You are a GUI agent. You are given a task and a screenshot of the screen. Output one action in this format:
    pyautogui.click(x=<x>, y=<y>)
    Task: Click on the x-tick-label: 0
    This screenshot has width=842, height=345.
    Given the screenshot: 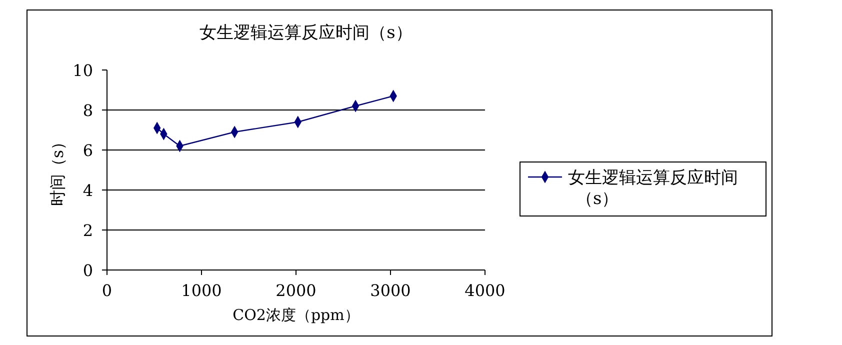 What is the action you would take?
    pyautogui.click(x=107, y=290)
    